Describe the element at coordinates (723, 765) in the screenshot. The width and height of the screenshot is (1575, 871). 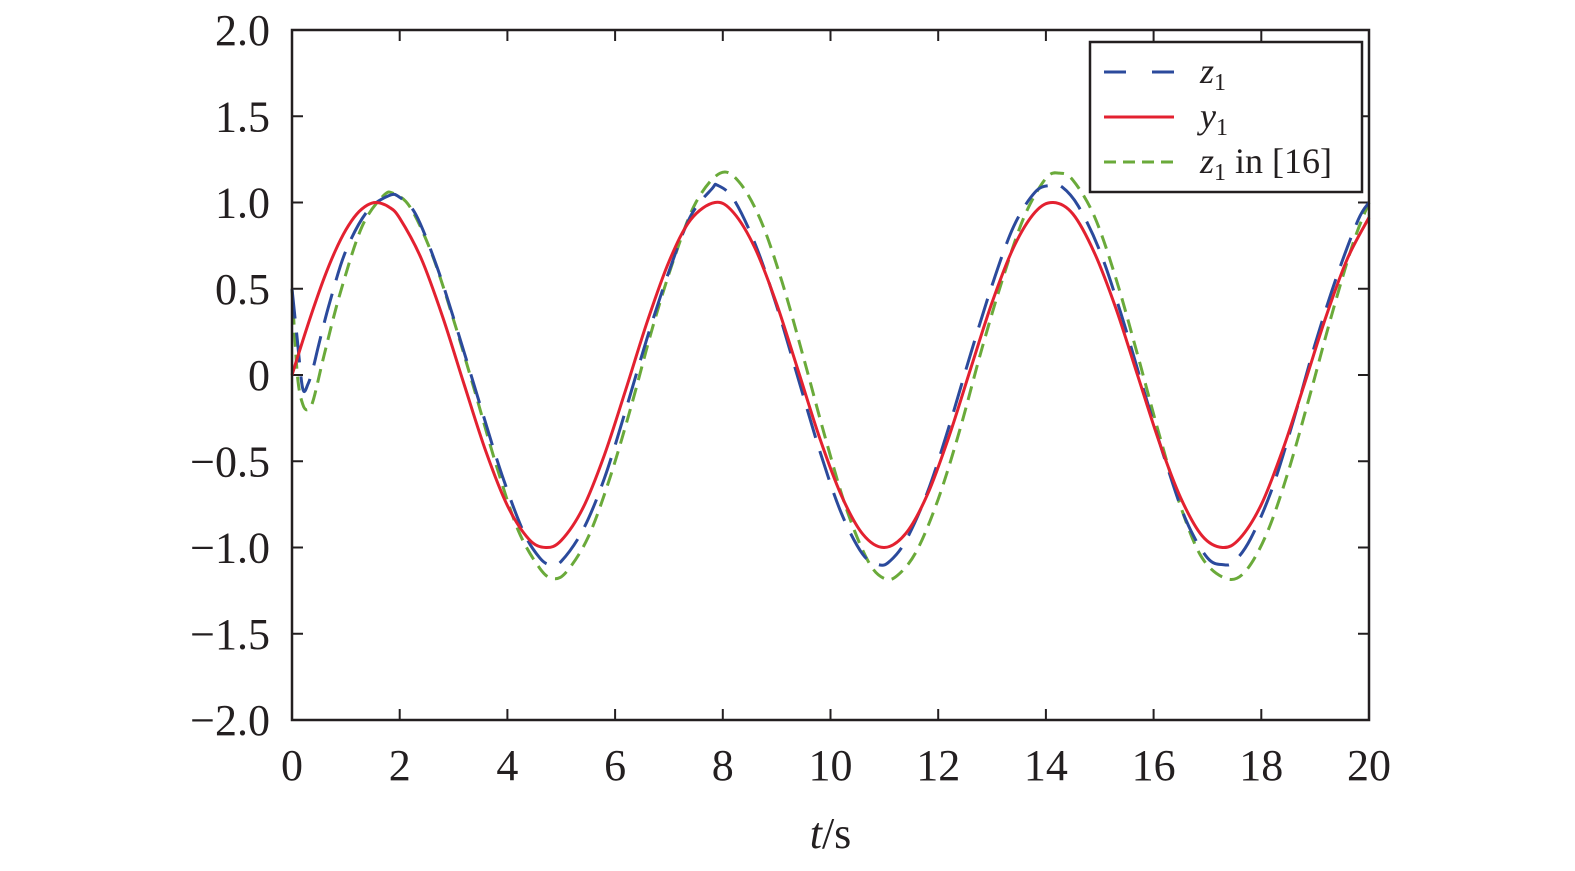
I see `x-tick-label: 8` at that location.